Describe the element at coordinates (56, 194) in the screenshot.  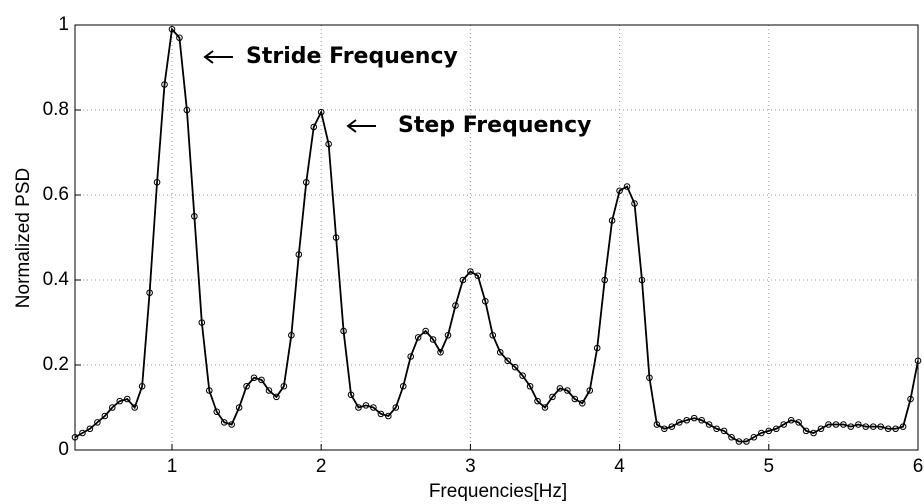
I see `y-tick-label: 0.6` at that location.